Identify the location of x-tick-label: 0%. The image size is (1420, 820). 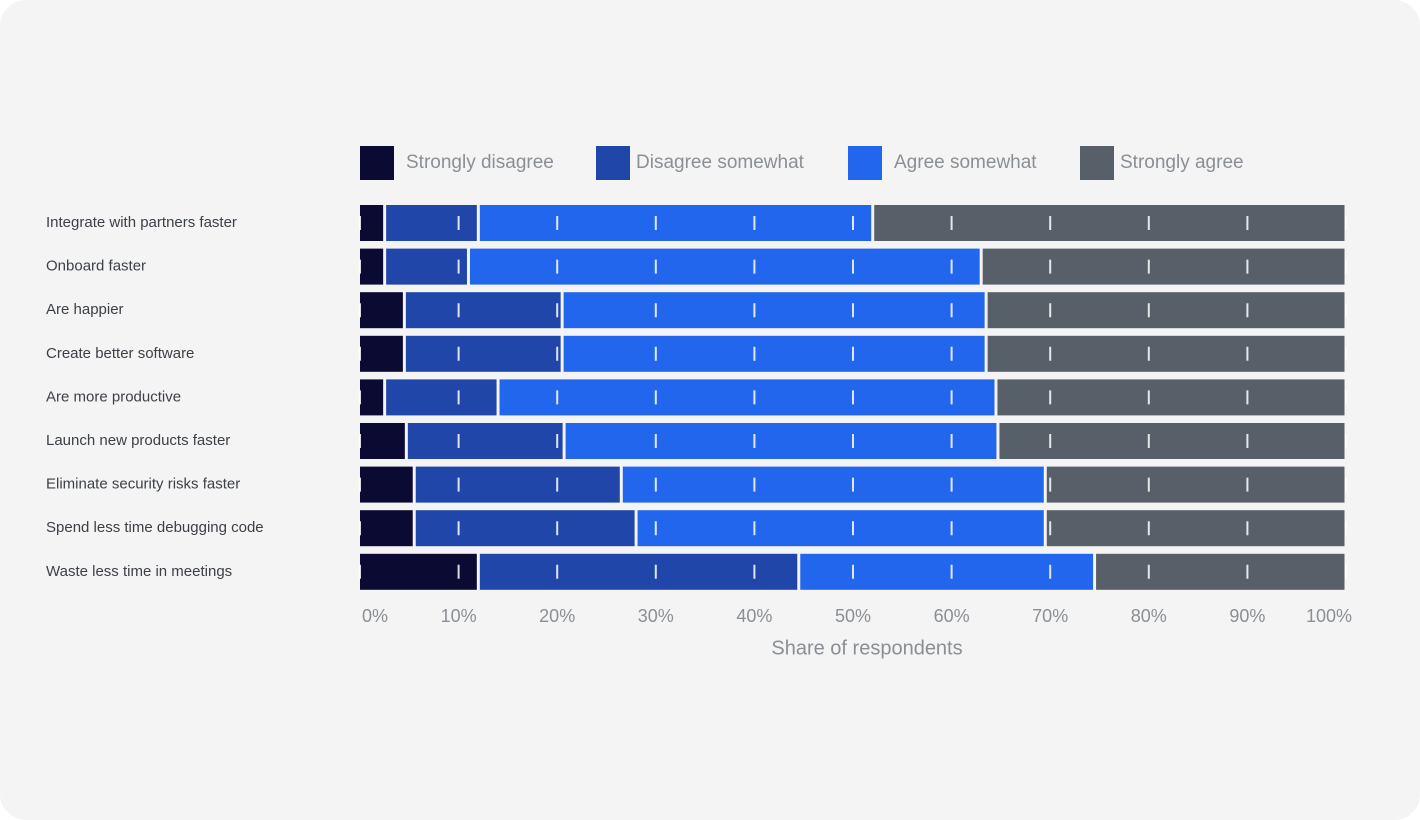
(375, 616).